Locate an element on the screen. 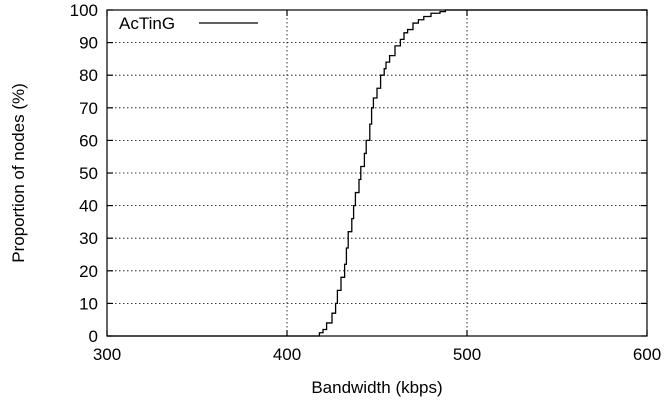 The height and width of the screenshot is (404, 667). x-tick-label: 600 is located at coordinates (647, 354).